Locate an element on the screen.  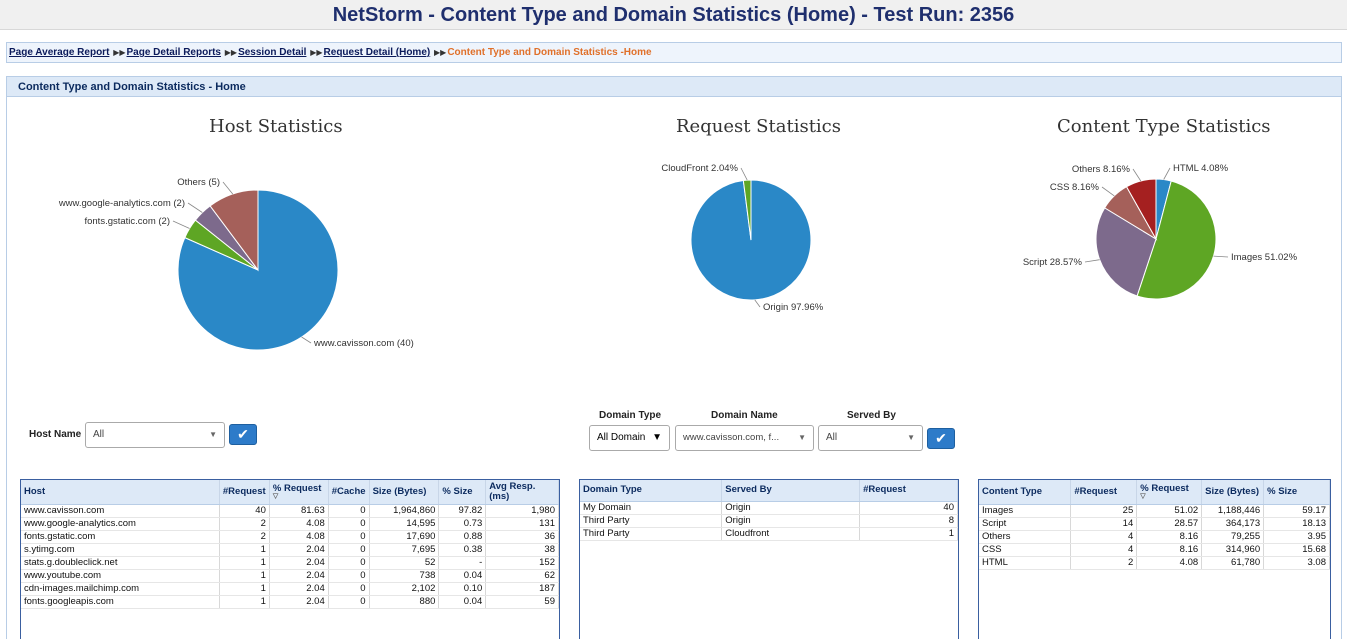
content-table-cell: 314,960 is located at coordinates (1233, 550).